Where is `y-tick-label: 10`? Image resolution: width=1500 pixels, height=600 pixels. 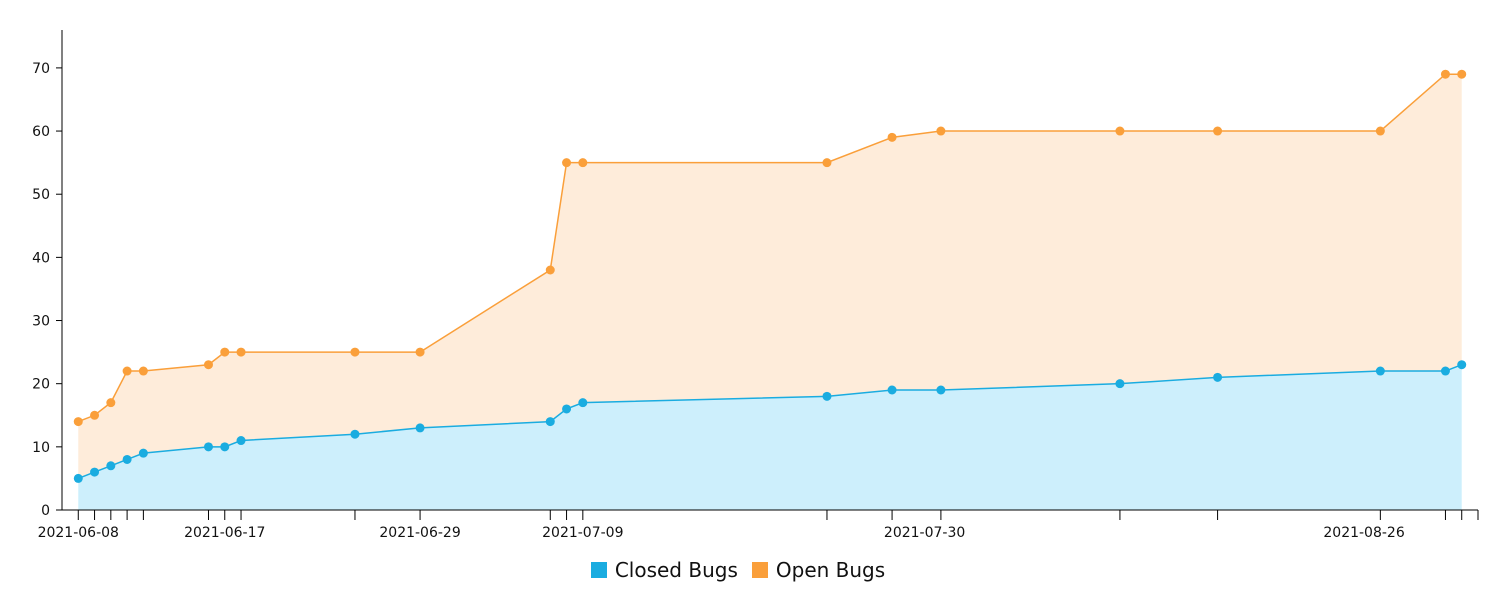
y-tick-label: 10 is located at coordinates (41, 448).